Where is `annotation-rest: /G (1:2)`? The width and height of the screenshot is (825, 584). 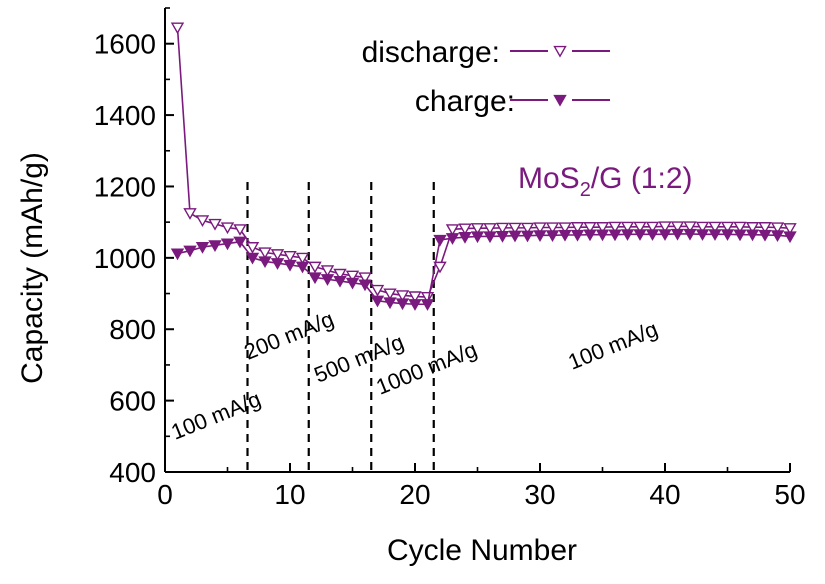
annotation-rest: /G (1:2) is located at coordinates (642, 178).